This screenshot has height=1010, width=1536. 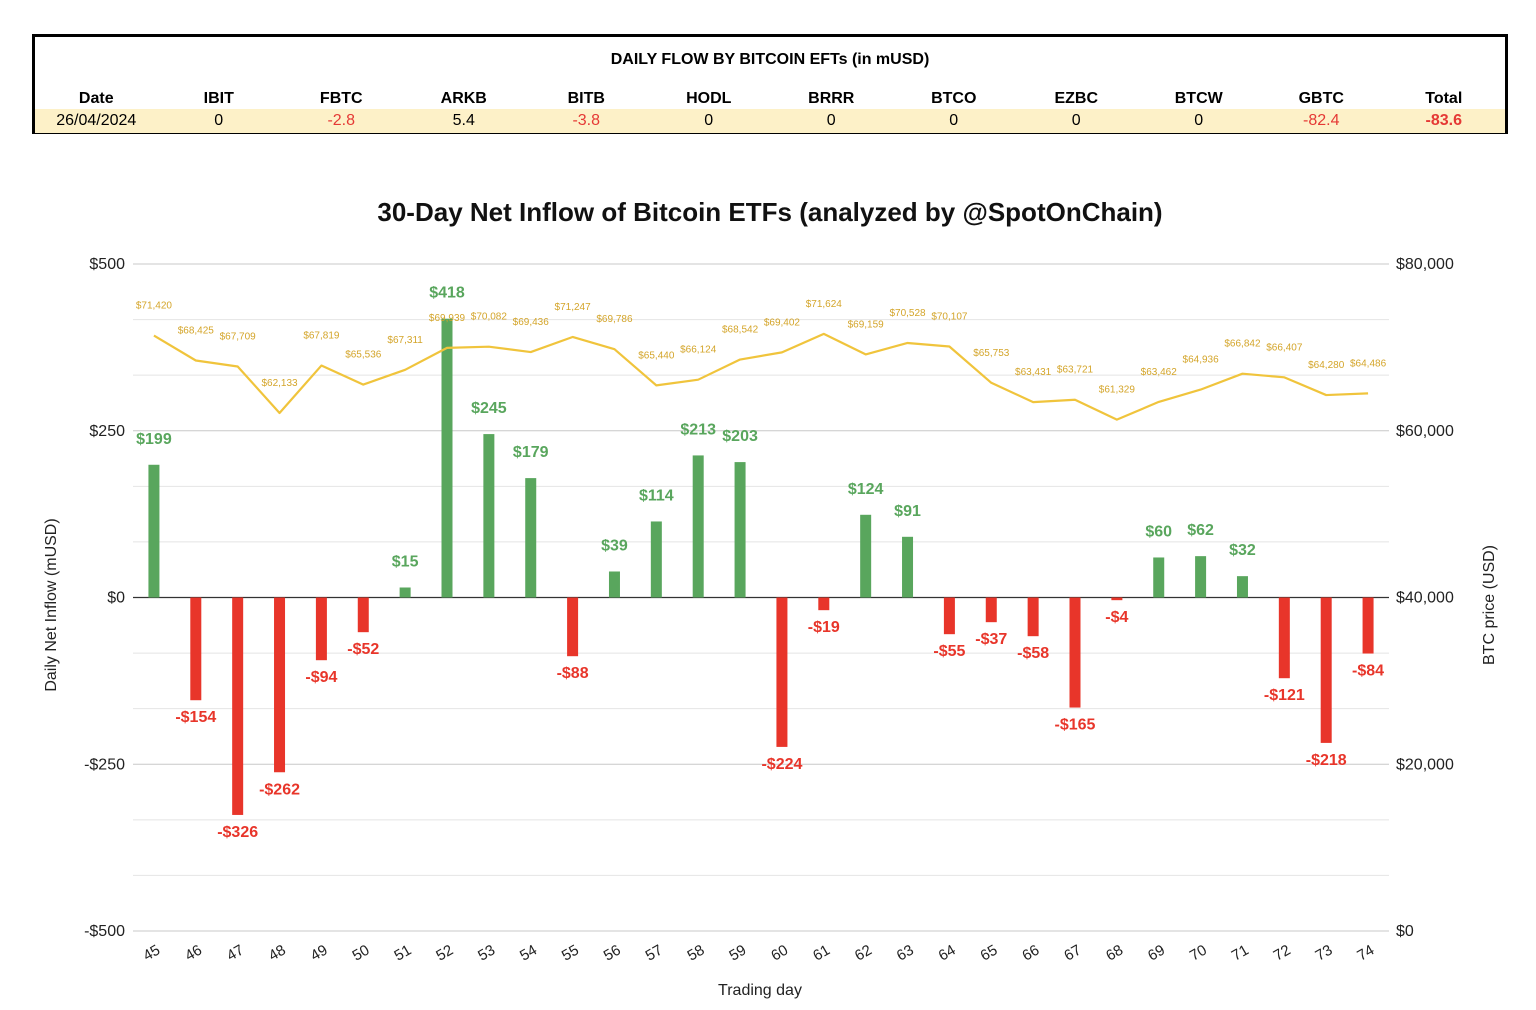 I want to click on table-header-ezbc: EZBC, so click(x=1076, y=98).